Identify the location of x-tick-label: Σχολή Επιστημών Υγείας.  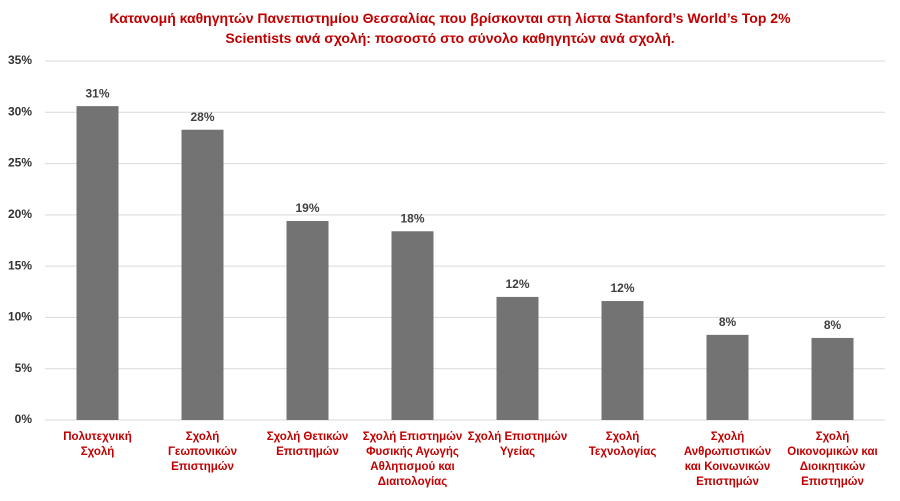
(517, 444).